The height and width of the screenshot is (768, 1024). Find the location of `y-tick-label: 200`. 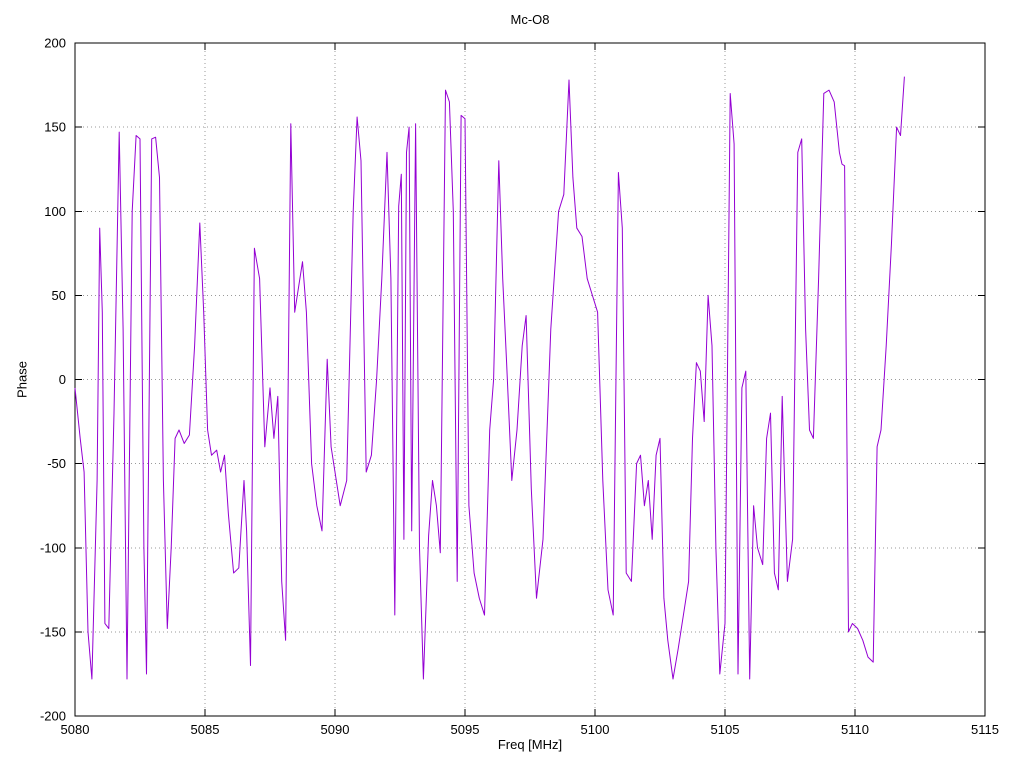

y-tick-label: 200 is located at coordinates (55, 43).